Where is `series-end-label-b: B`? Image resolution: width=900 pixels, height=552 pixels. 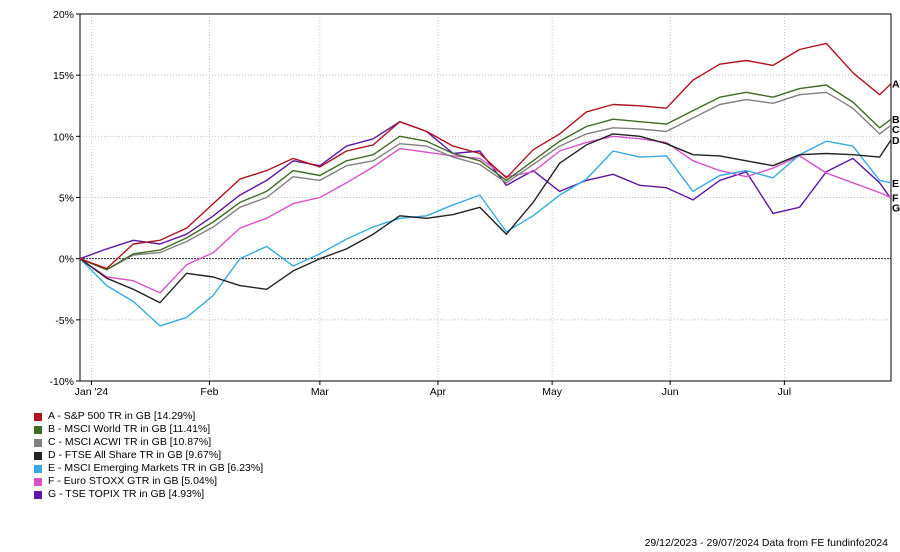
series-end-label-b: B is located at coordinates (896, 120).